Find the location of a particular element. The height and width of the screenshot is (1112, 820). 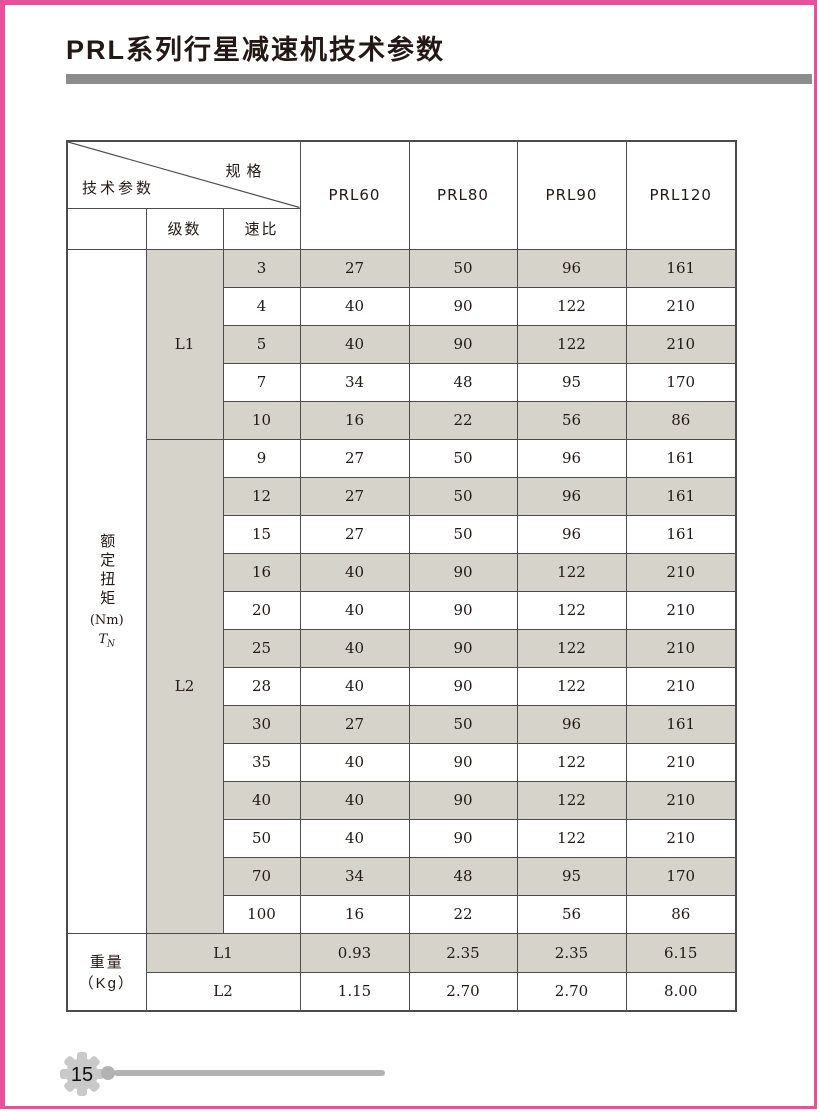

ratio-cell: 35 is located at coordinates (261, 762).